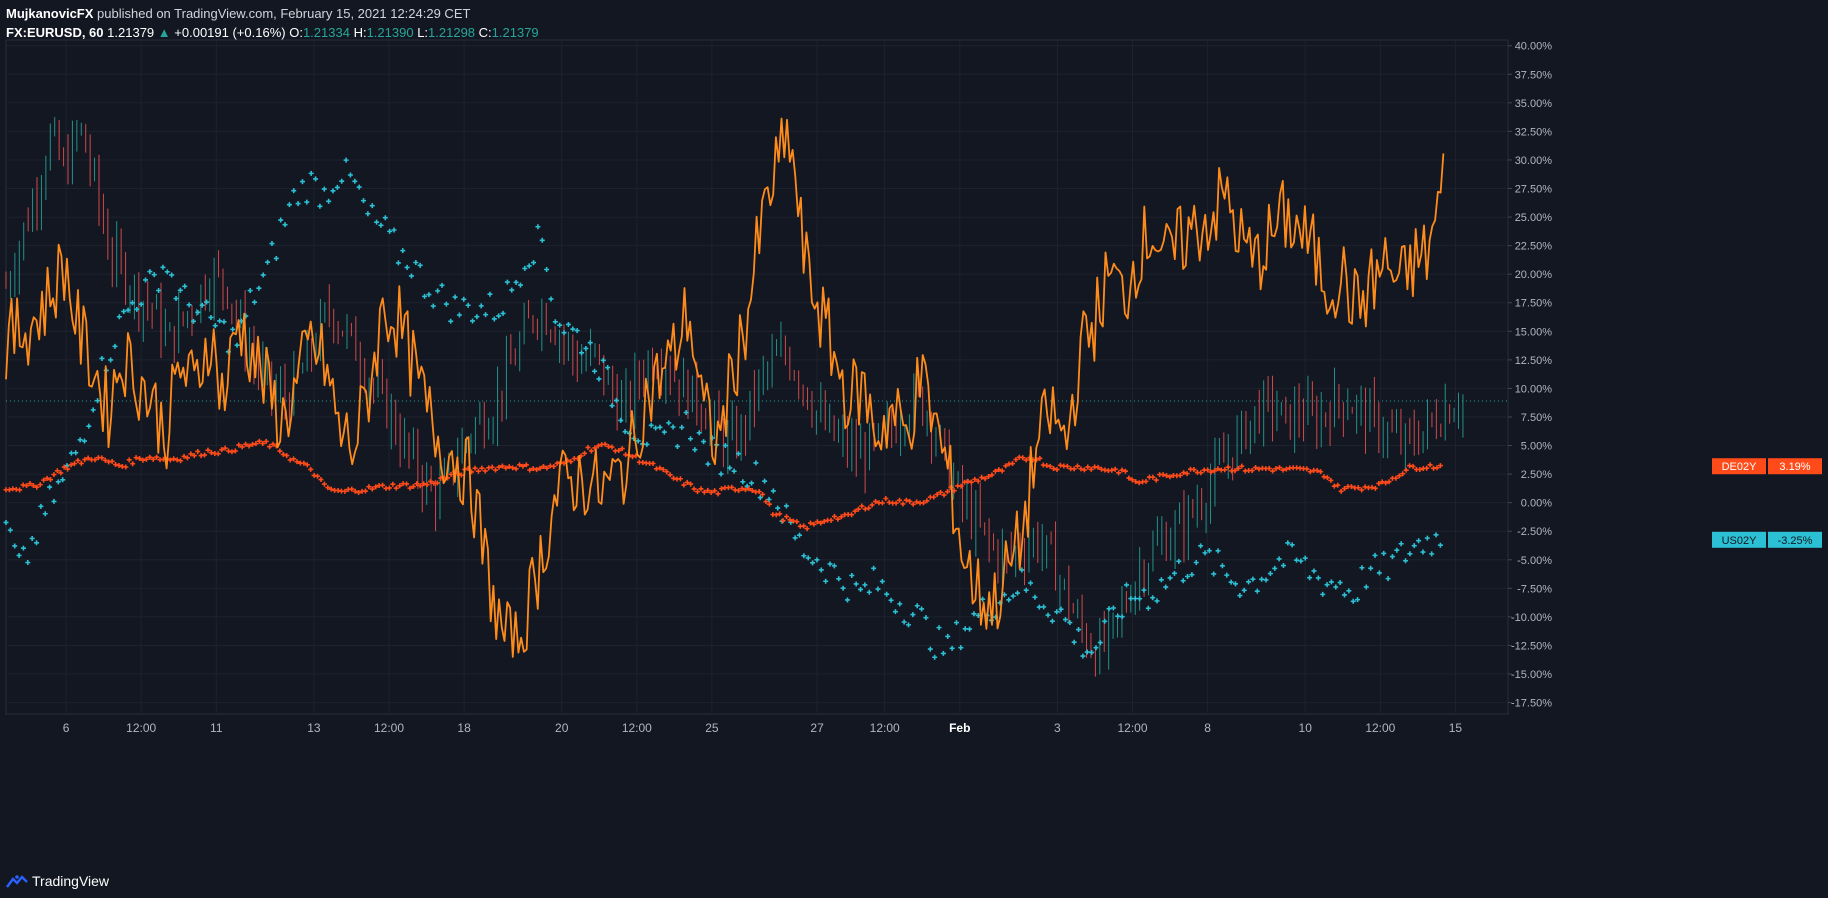 The height and width of the screenshot is (898, 1828). Describe the element at coordinates (141, 728) in the screenshot. I see `x-tick-label: 12:00` at that location.